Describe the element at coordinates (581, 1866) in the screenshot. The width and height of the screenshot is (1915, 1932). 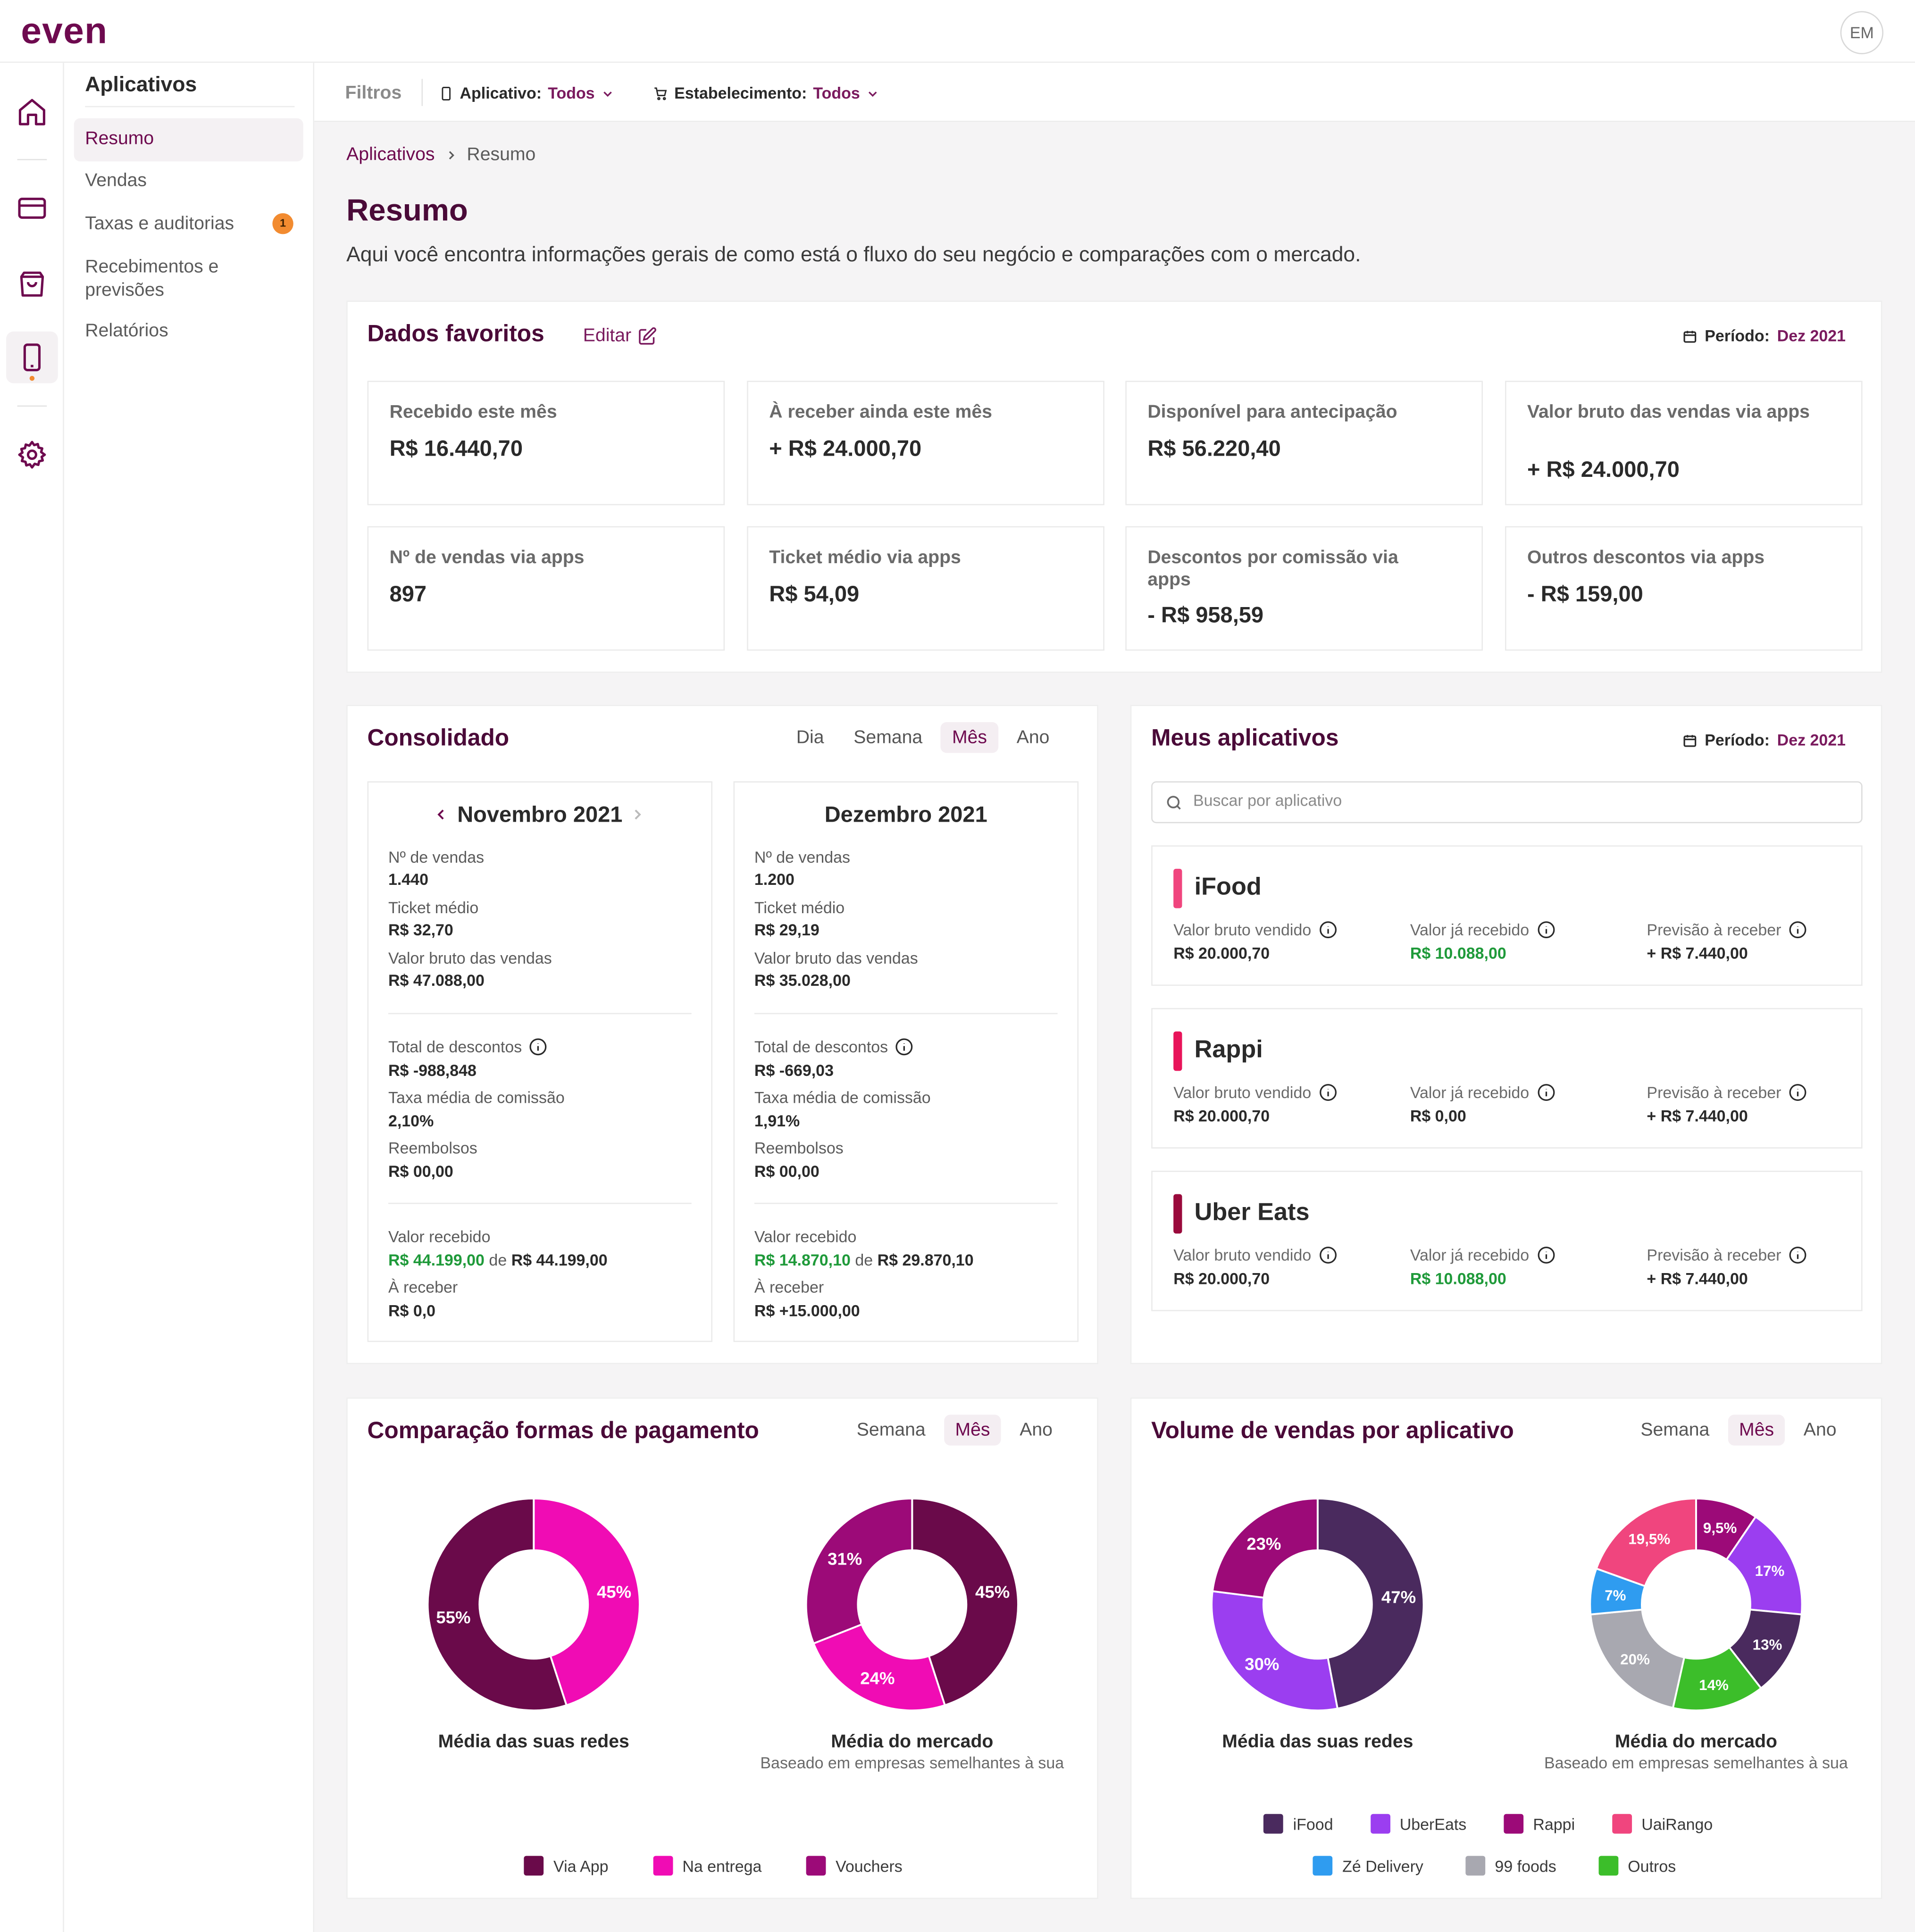
I see `legend-label: Via App` at that location.